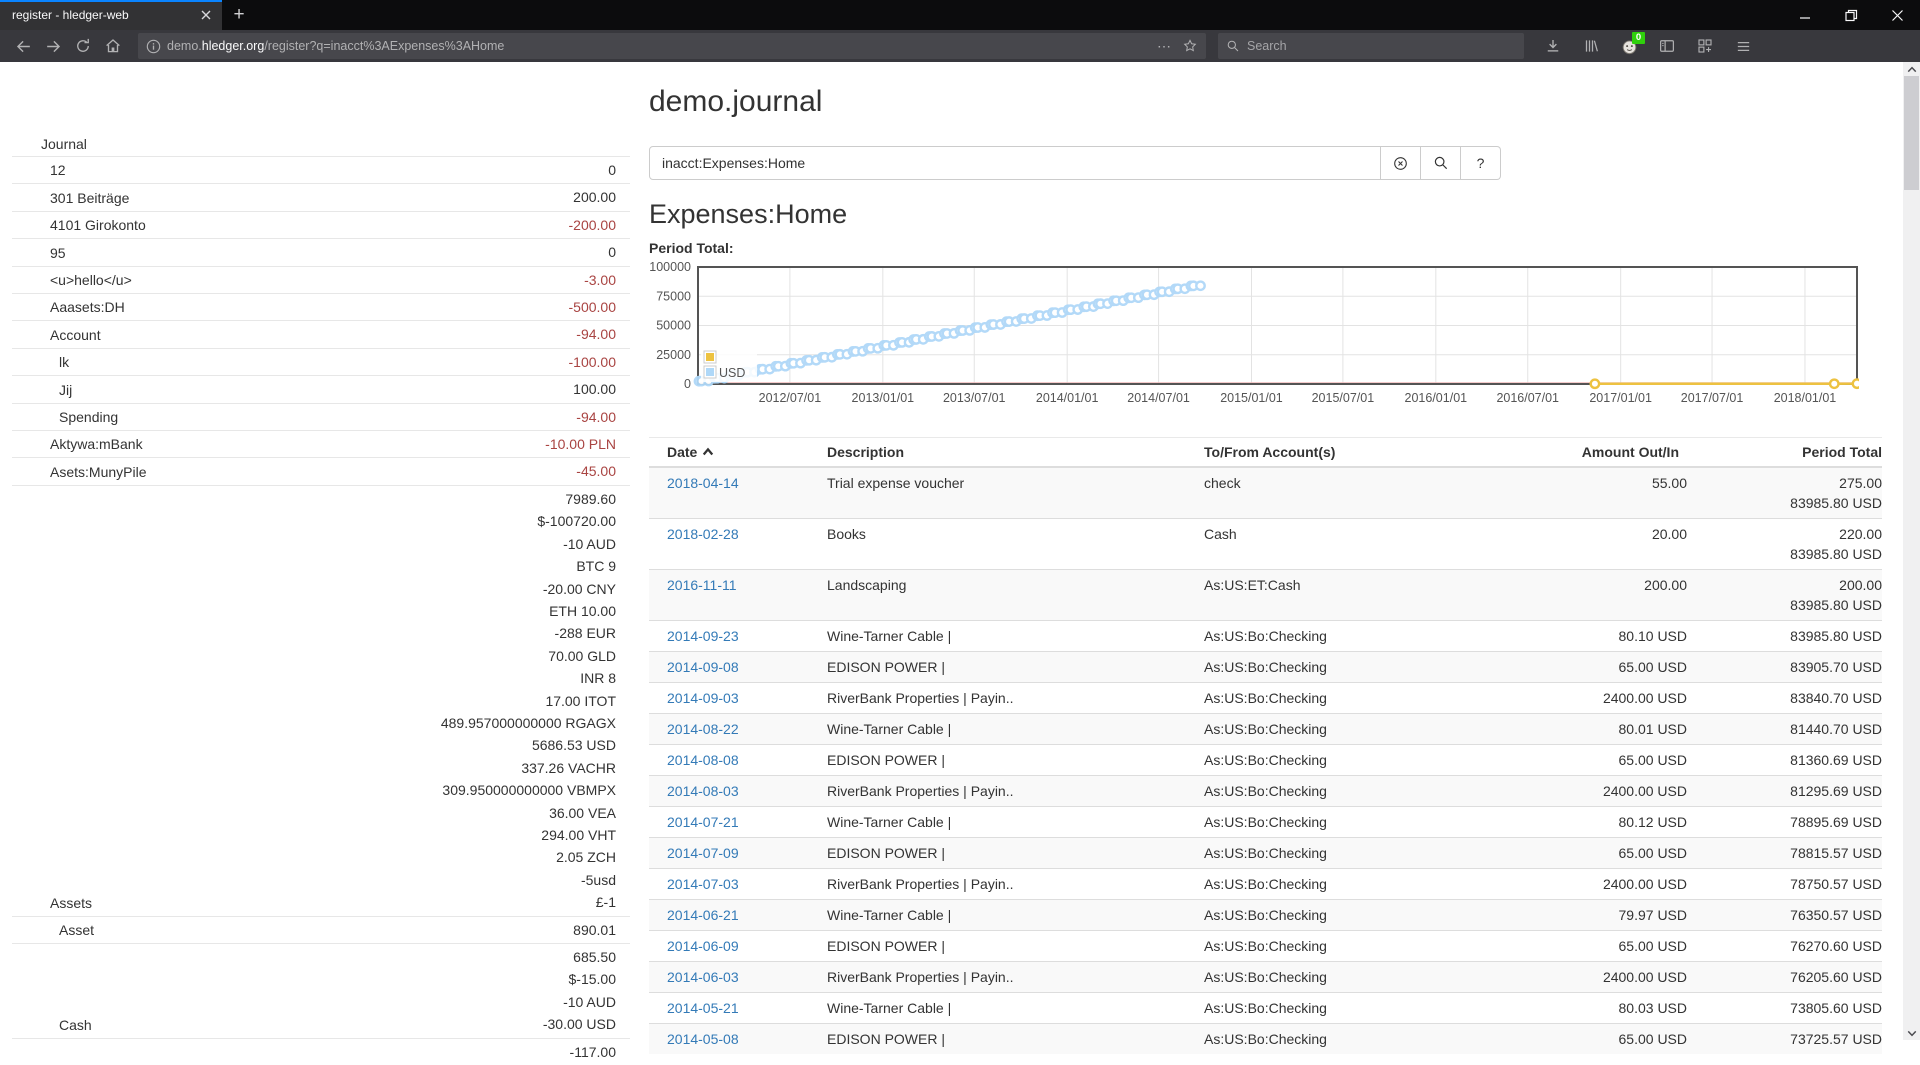 Image resolution: width=1920 pixels, height=1065 pixels. I want to click on date-link: 2018-02-28, so click(703, 534).